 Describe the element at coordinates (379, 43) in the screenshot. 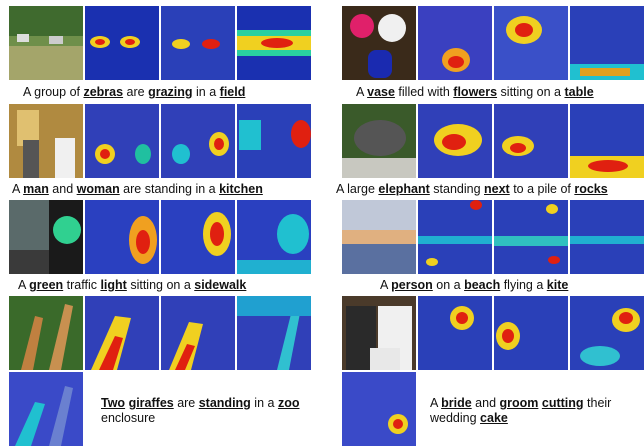

I see `photo-vase` at that location.